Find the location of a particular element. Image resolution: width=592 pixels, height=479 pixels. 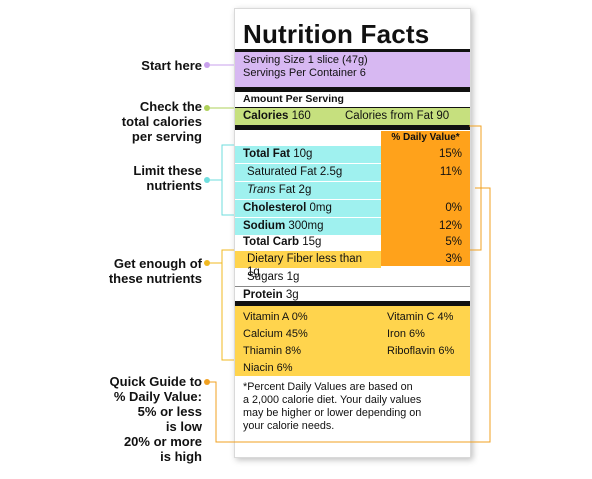

pct-dietary-fiber: 3% is located at coordinates (425, 259).